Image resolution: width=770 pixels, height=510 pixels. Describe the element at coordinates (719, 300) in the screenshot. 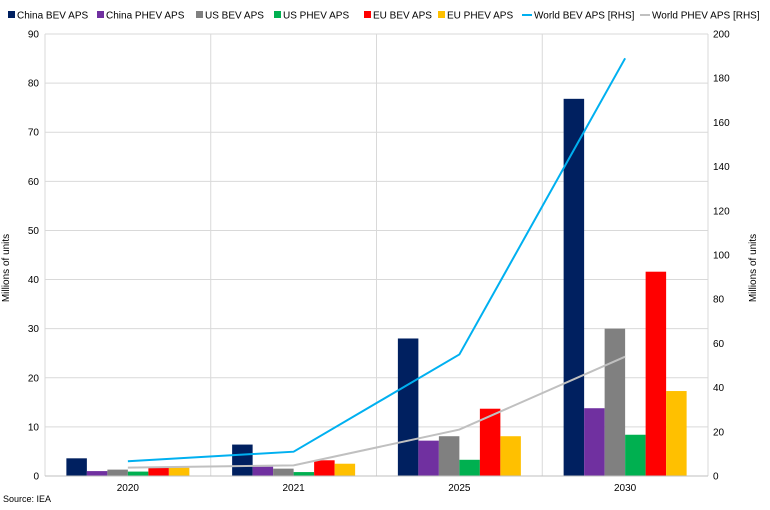

I see `y-tick-label-right: 80` at that location.